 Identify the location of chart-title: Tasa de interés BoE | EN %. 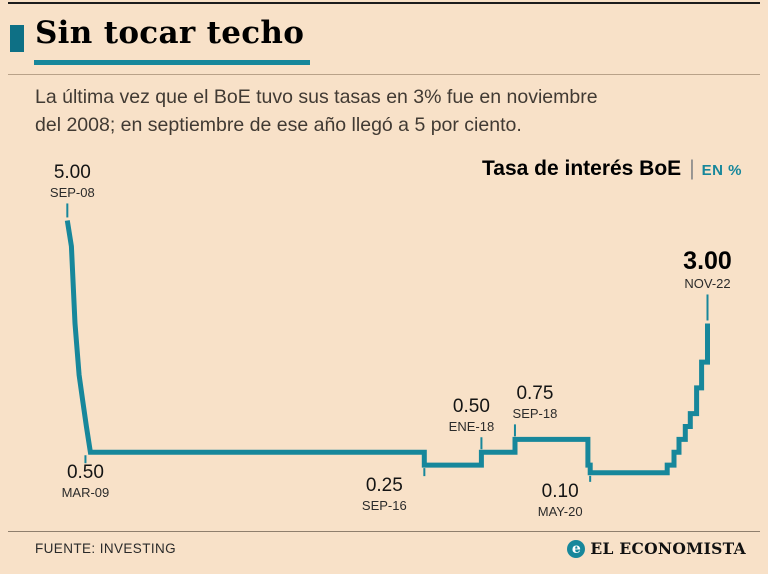
(612, 169).